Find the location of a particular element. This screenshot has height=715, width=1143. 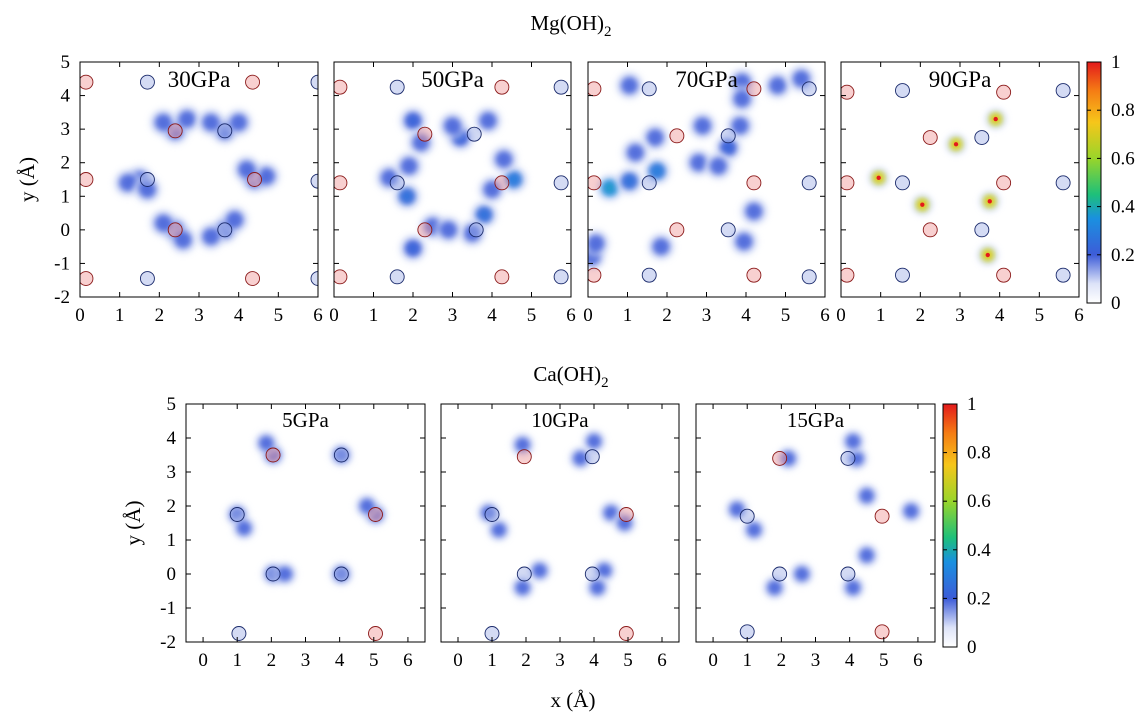

y-tick-label: 5 is located at coordinates (172, 404).